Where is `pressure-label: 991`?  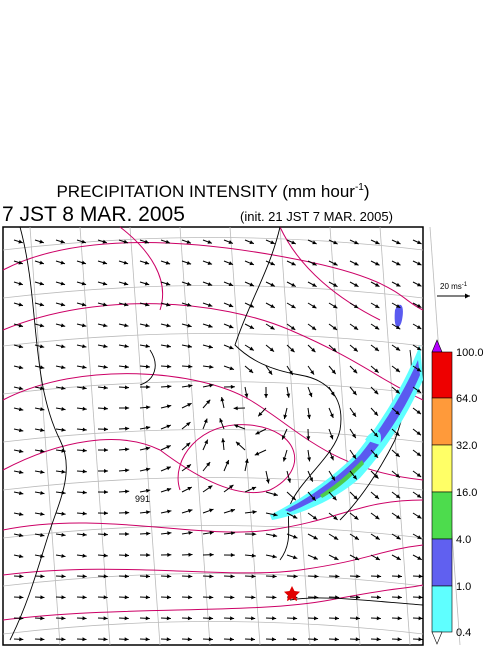
pressure-label: 991 is located at coordinates (142, 499).